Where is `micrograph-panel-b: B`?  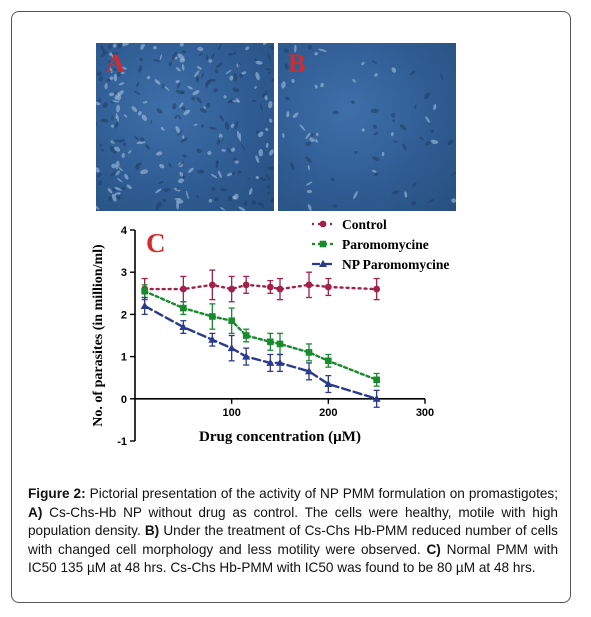 micrograph-panel-b: B is located at coordinates (367, 127).